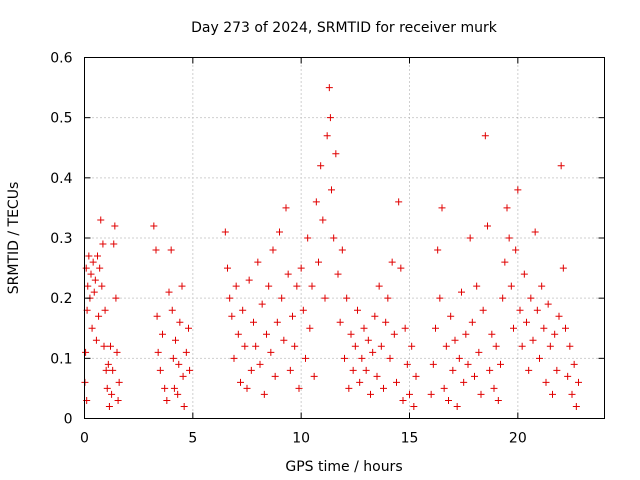 The image size is (640, 480). I want to click on x-tick-label: 5, so click(192, 439).